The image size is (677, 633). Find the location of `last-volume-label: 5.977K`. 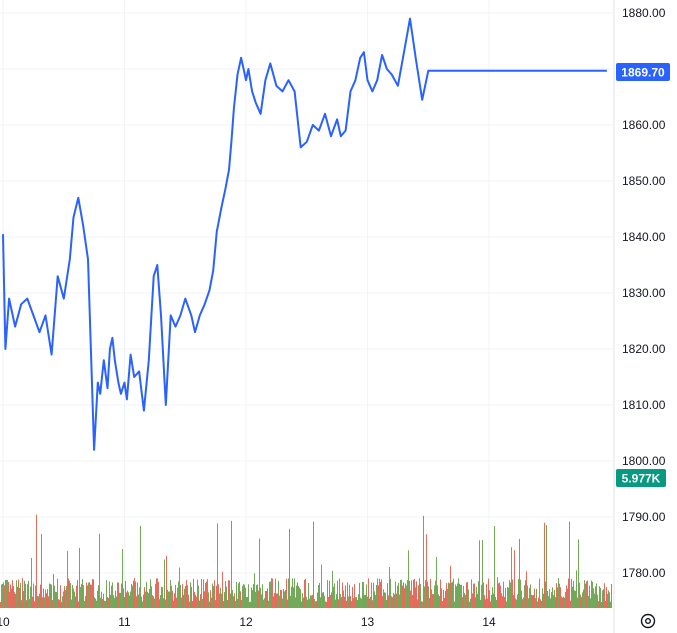

last-volume-label: 5.977K is located at coordinates (641, 479).